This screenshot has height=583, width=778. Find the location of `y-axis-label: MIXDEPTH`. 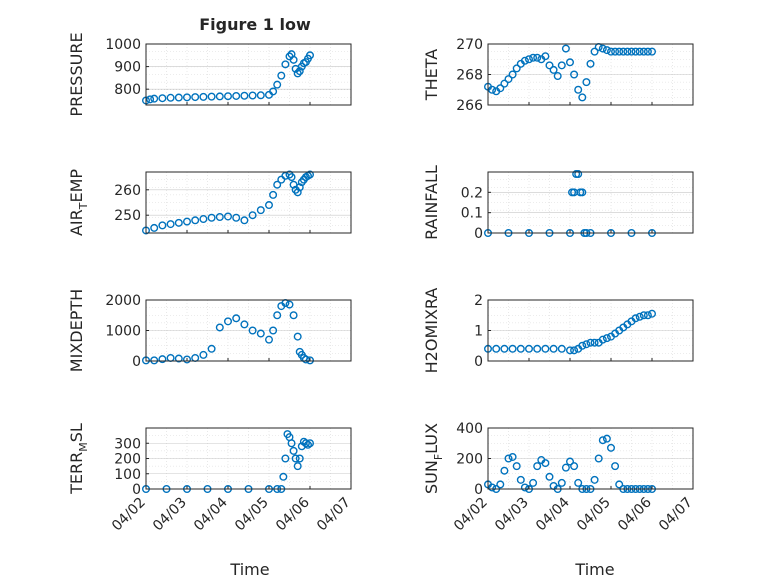

y-axis-label: MIXDEPTH is located at coordinates (76, 330).